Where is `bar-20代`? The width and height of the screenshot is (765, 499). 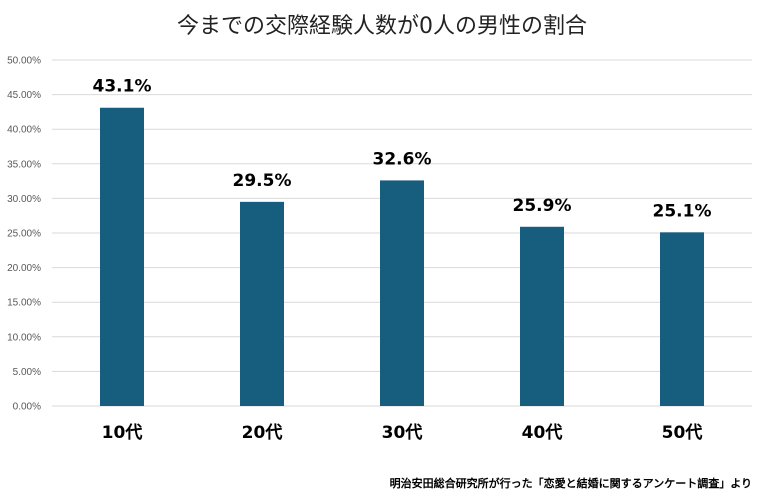 bar-20代 is located at coordinates (262, 303).